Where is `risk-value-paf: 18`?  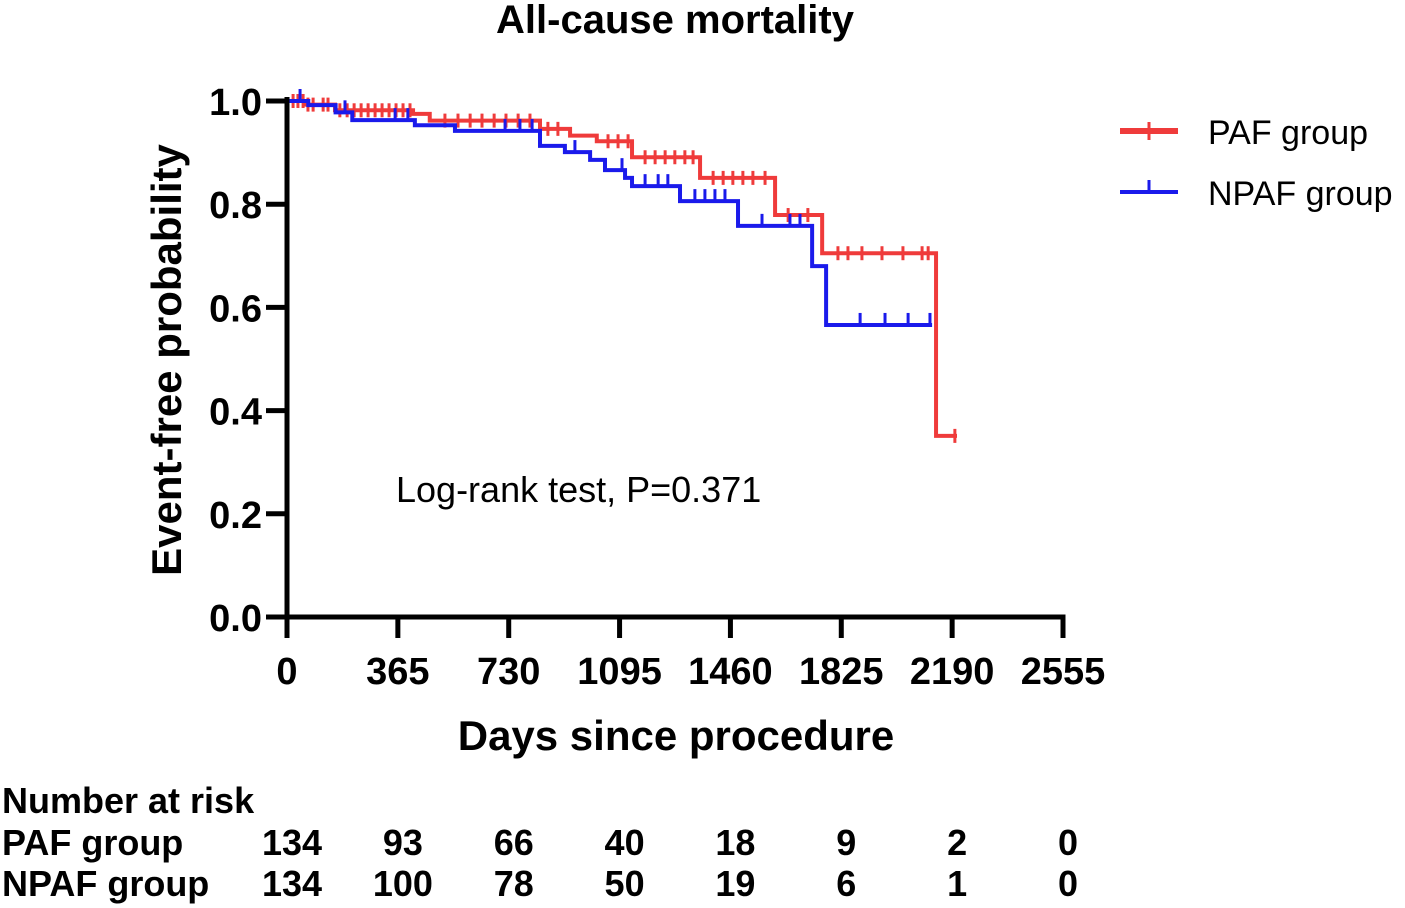
risk-value-paf: 18 is located at coordinates (735, 842).